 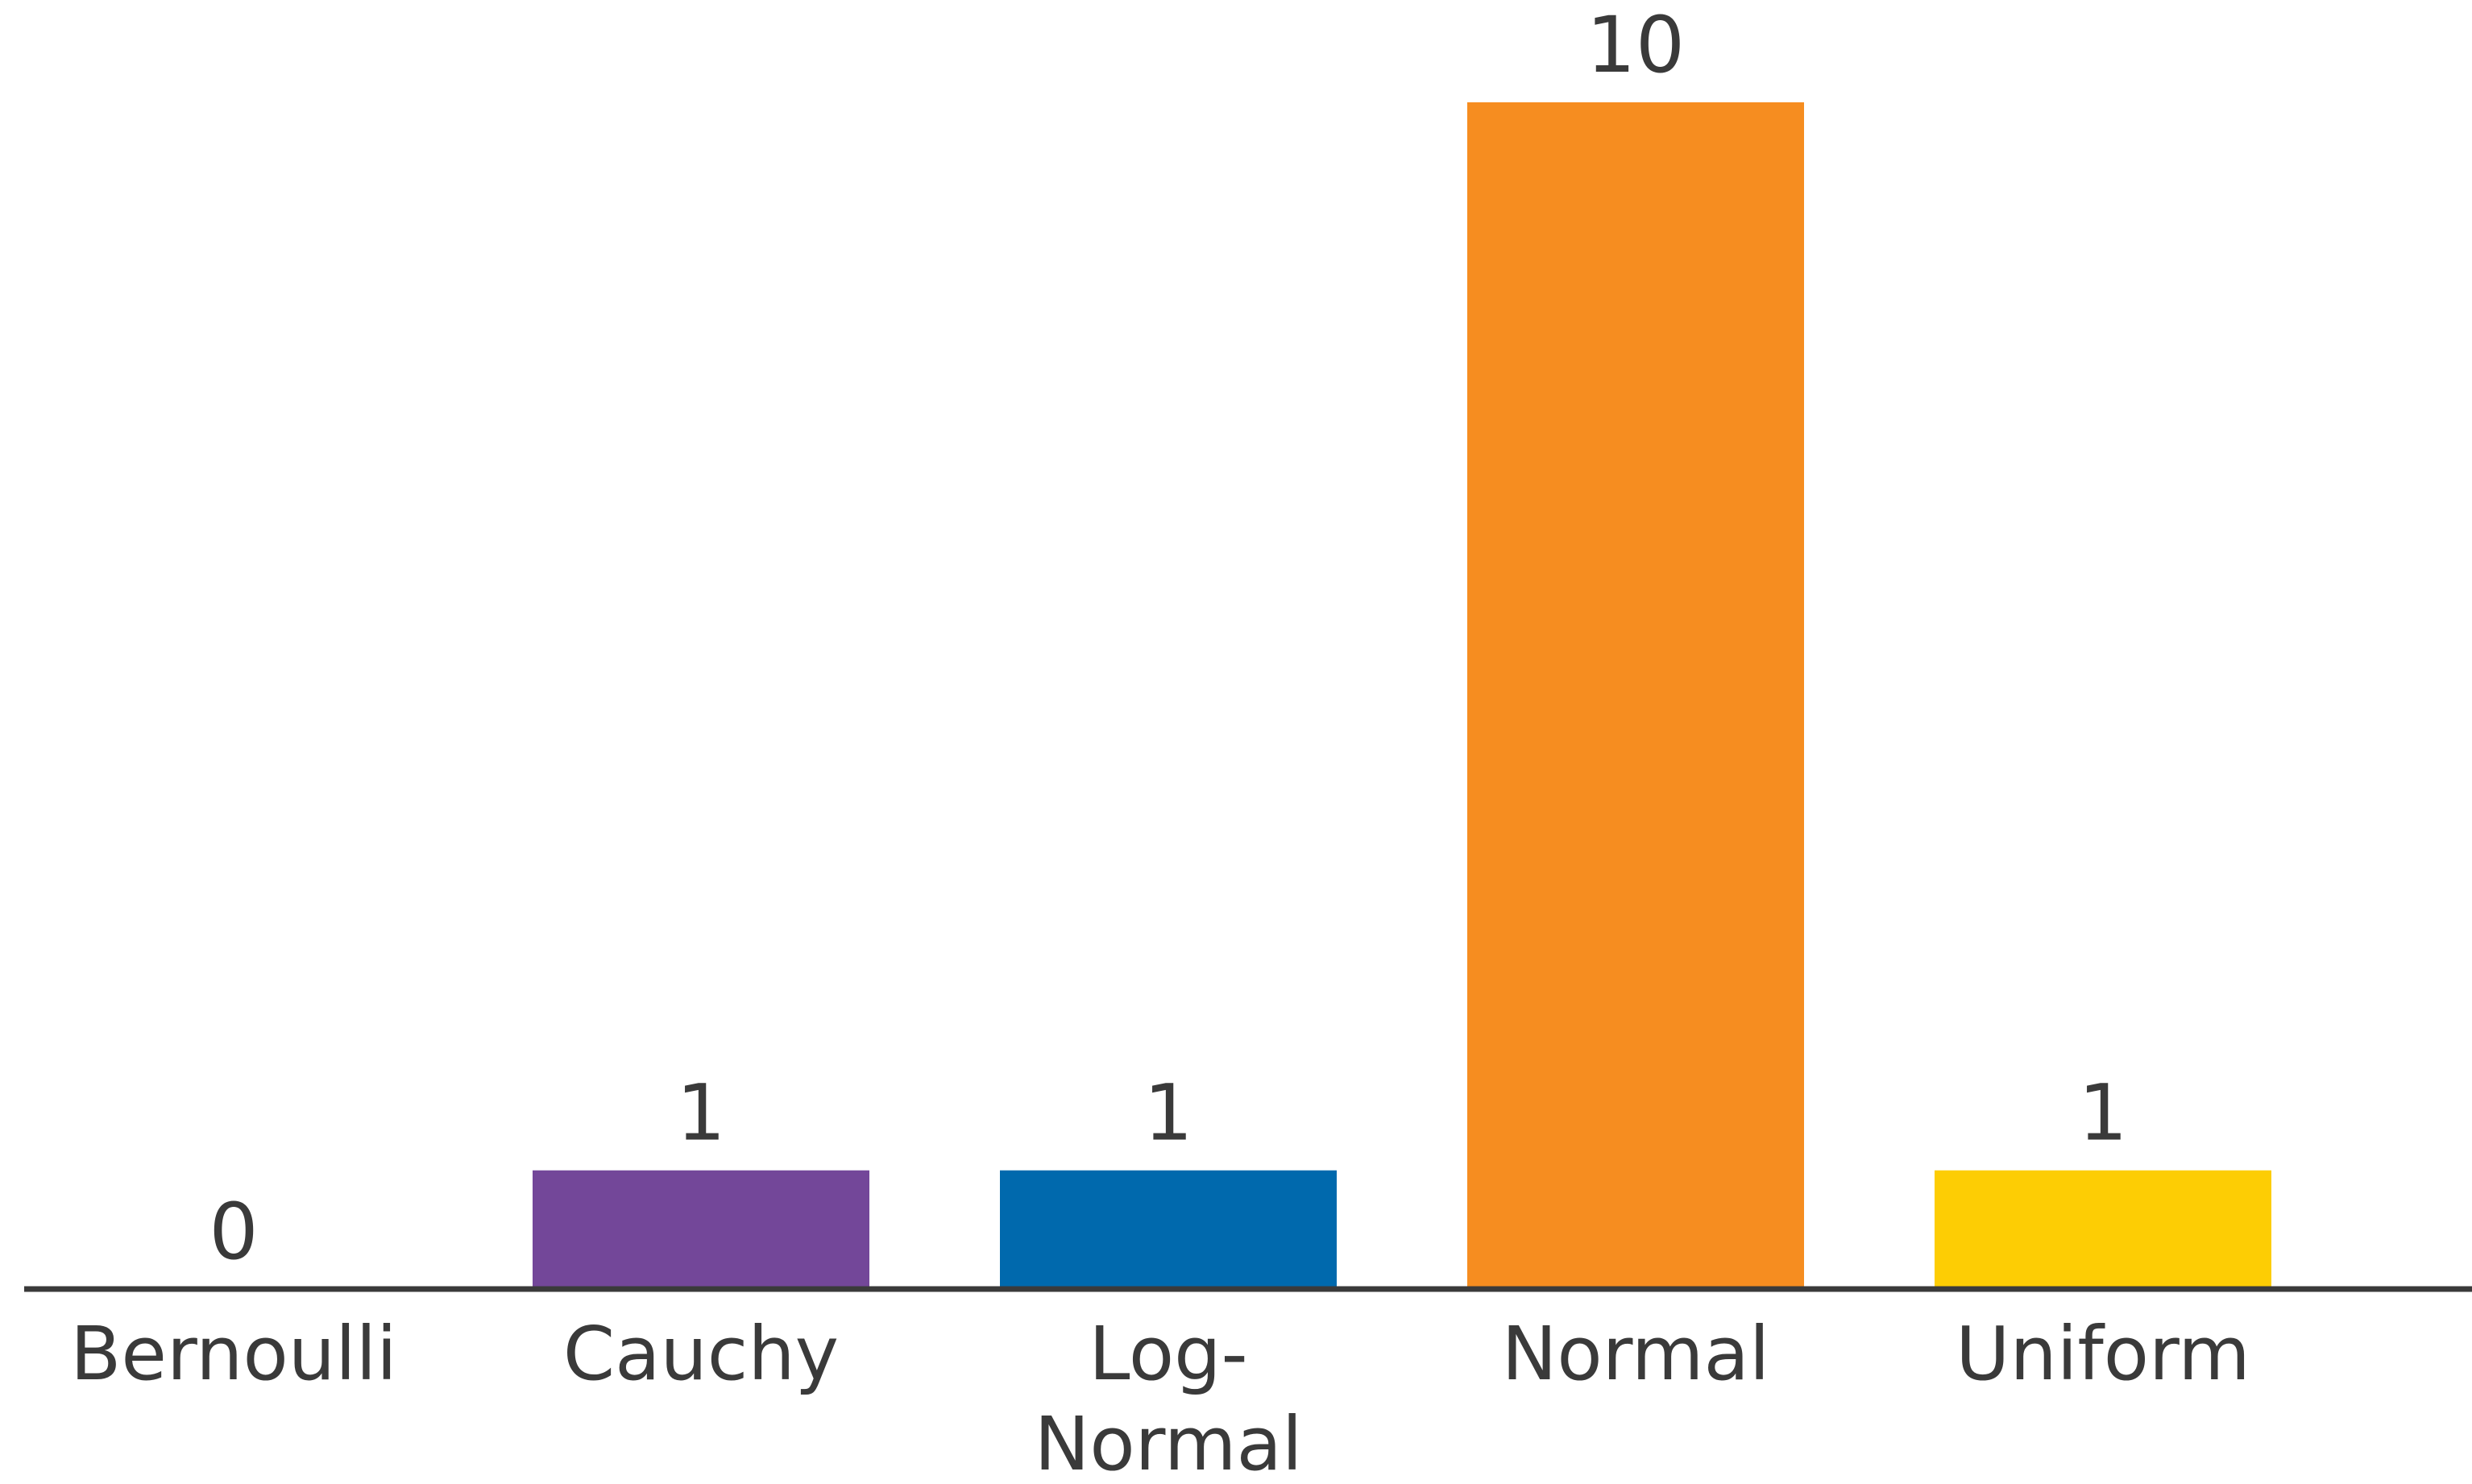 I want to click on category-label-cauchy: Cauchy, so click(x=701, y=1354).